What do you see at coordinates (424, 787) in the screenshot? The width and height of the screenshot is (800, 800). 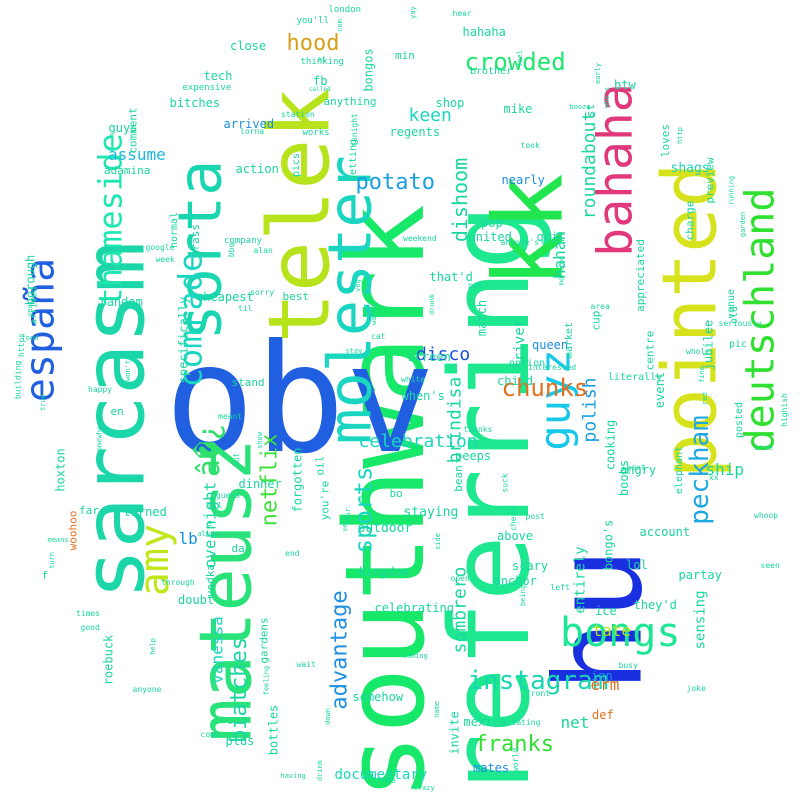 I see `cloud-word: crazy` at bounding box center [424, 787].